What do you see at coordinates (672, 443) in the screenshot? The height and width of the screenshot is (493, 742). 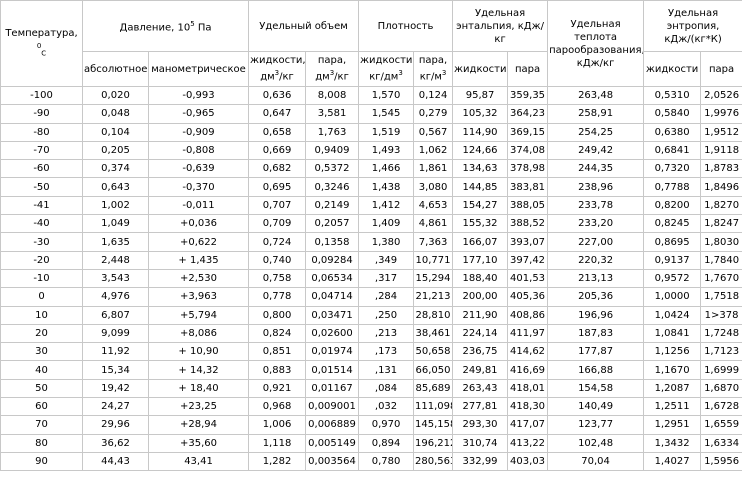 I see `table-cell: 1,3432` at bounding box center [672, 443].